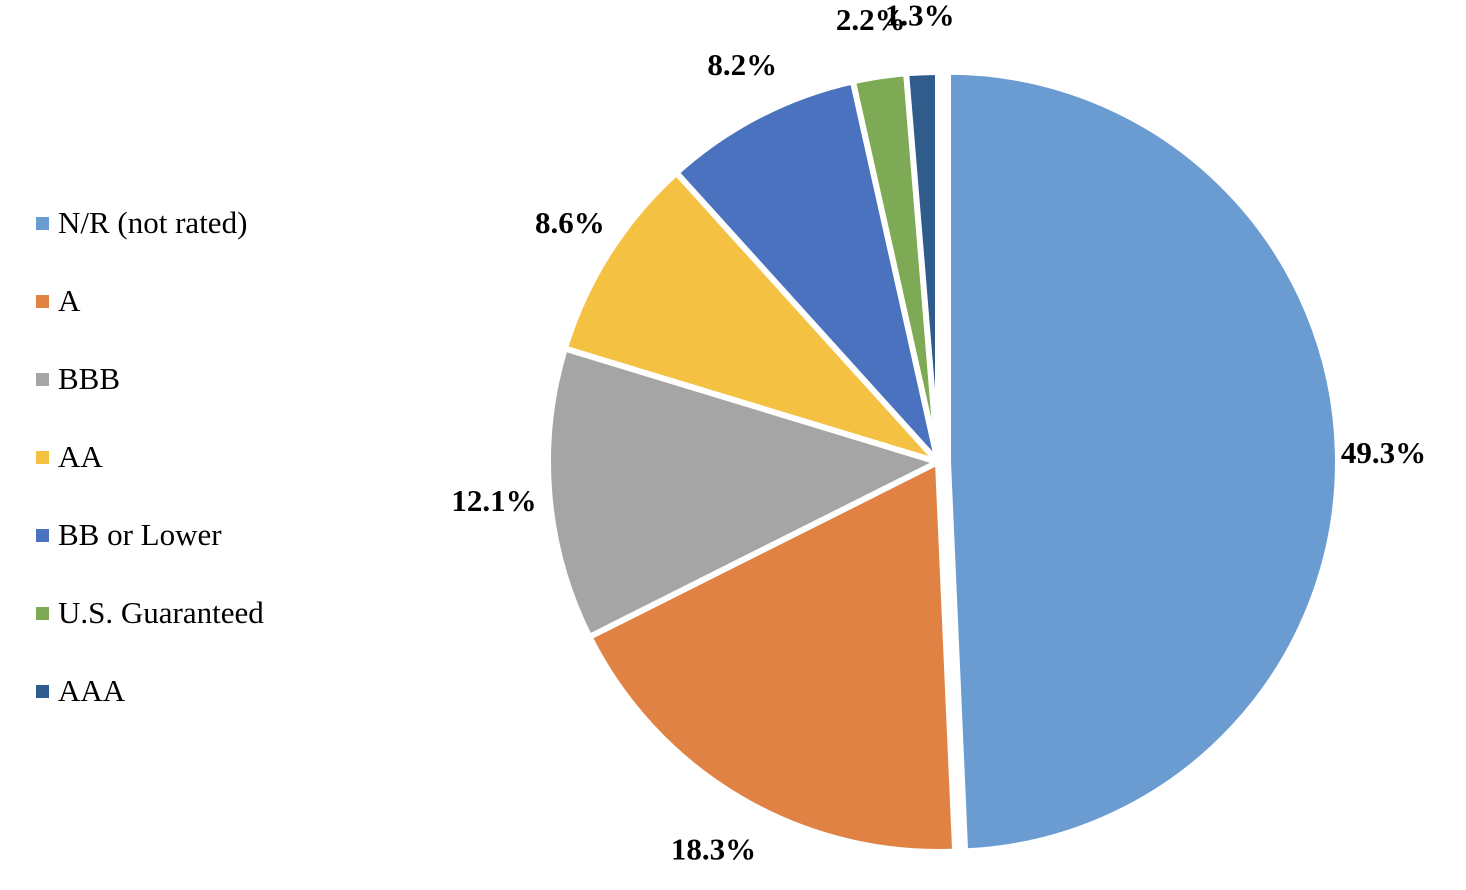 The height and width of the screenshot is (890, 1466). I want to click on pie-slice-aaa, so click(922, 267).